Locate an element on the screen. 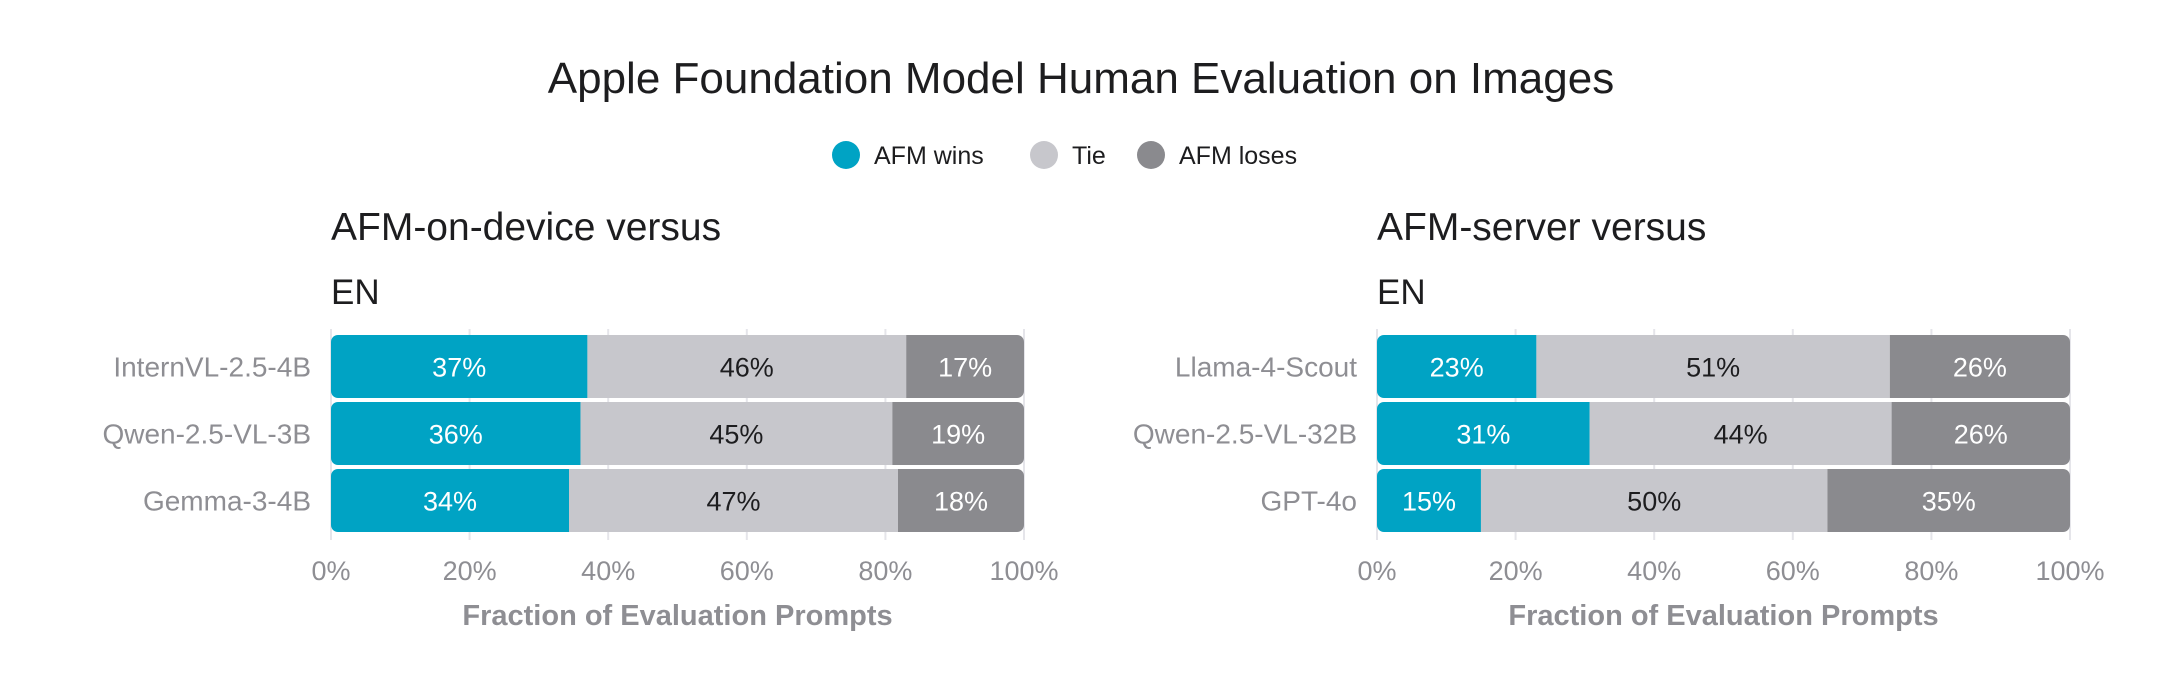 This screenshot has width=2163, height=691. data-label: 34% is located at coordinates (450, 502).